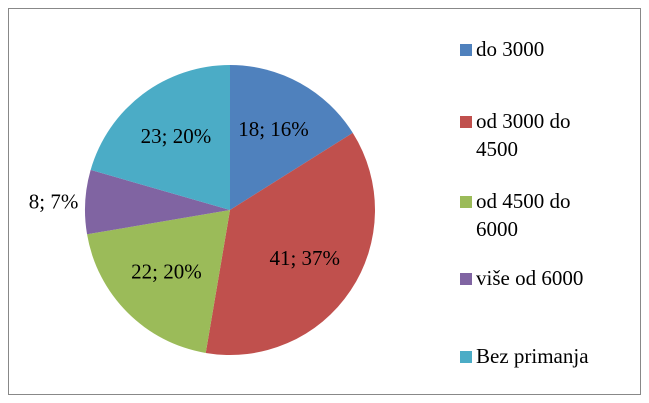 The height and width of the screenshot is (403, 649). I want to click on legend-label: do 3000, so click(510, 49).